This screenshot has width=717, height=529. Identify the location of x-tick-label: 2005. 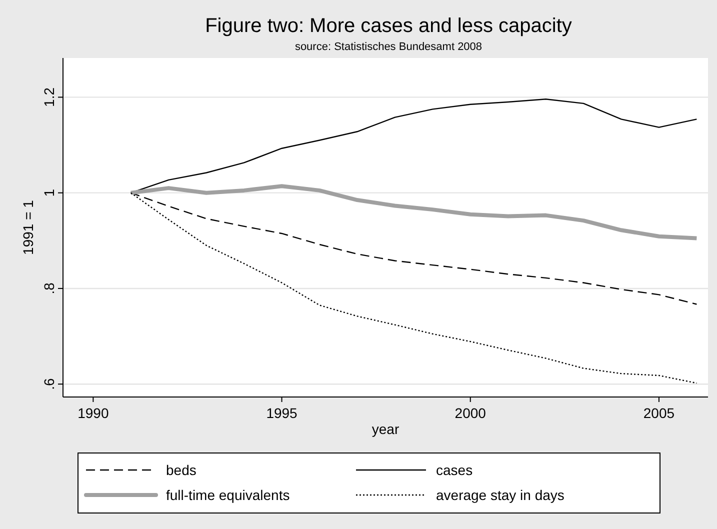
(659, 413).